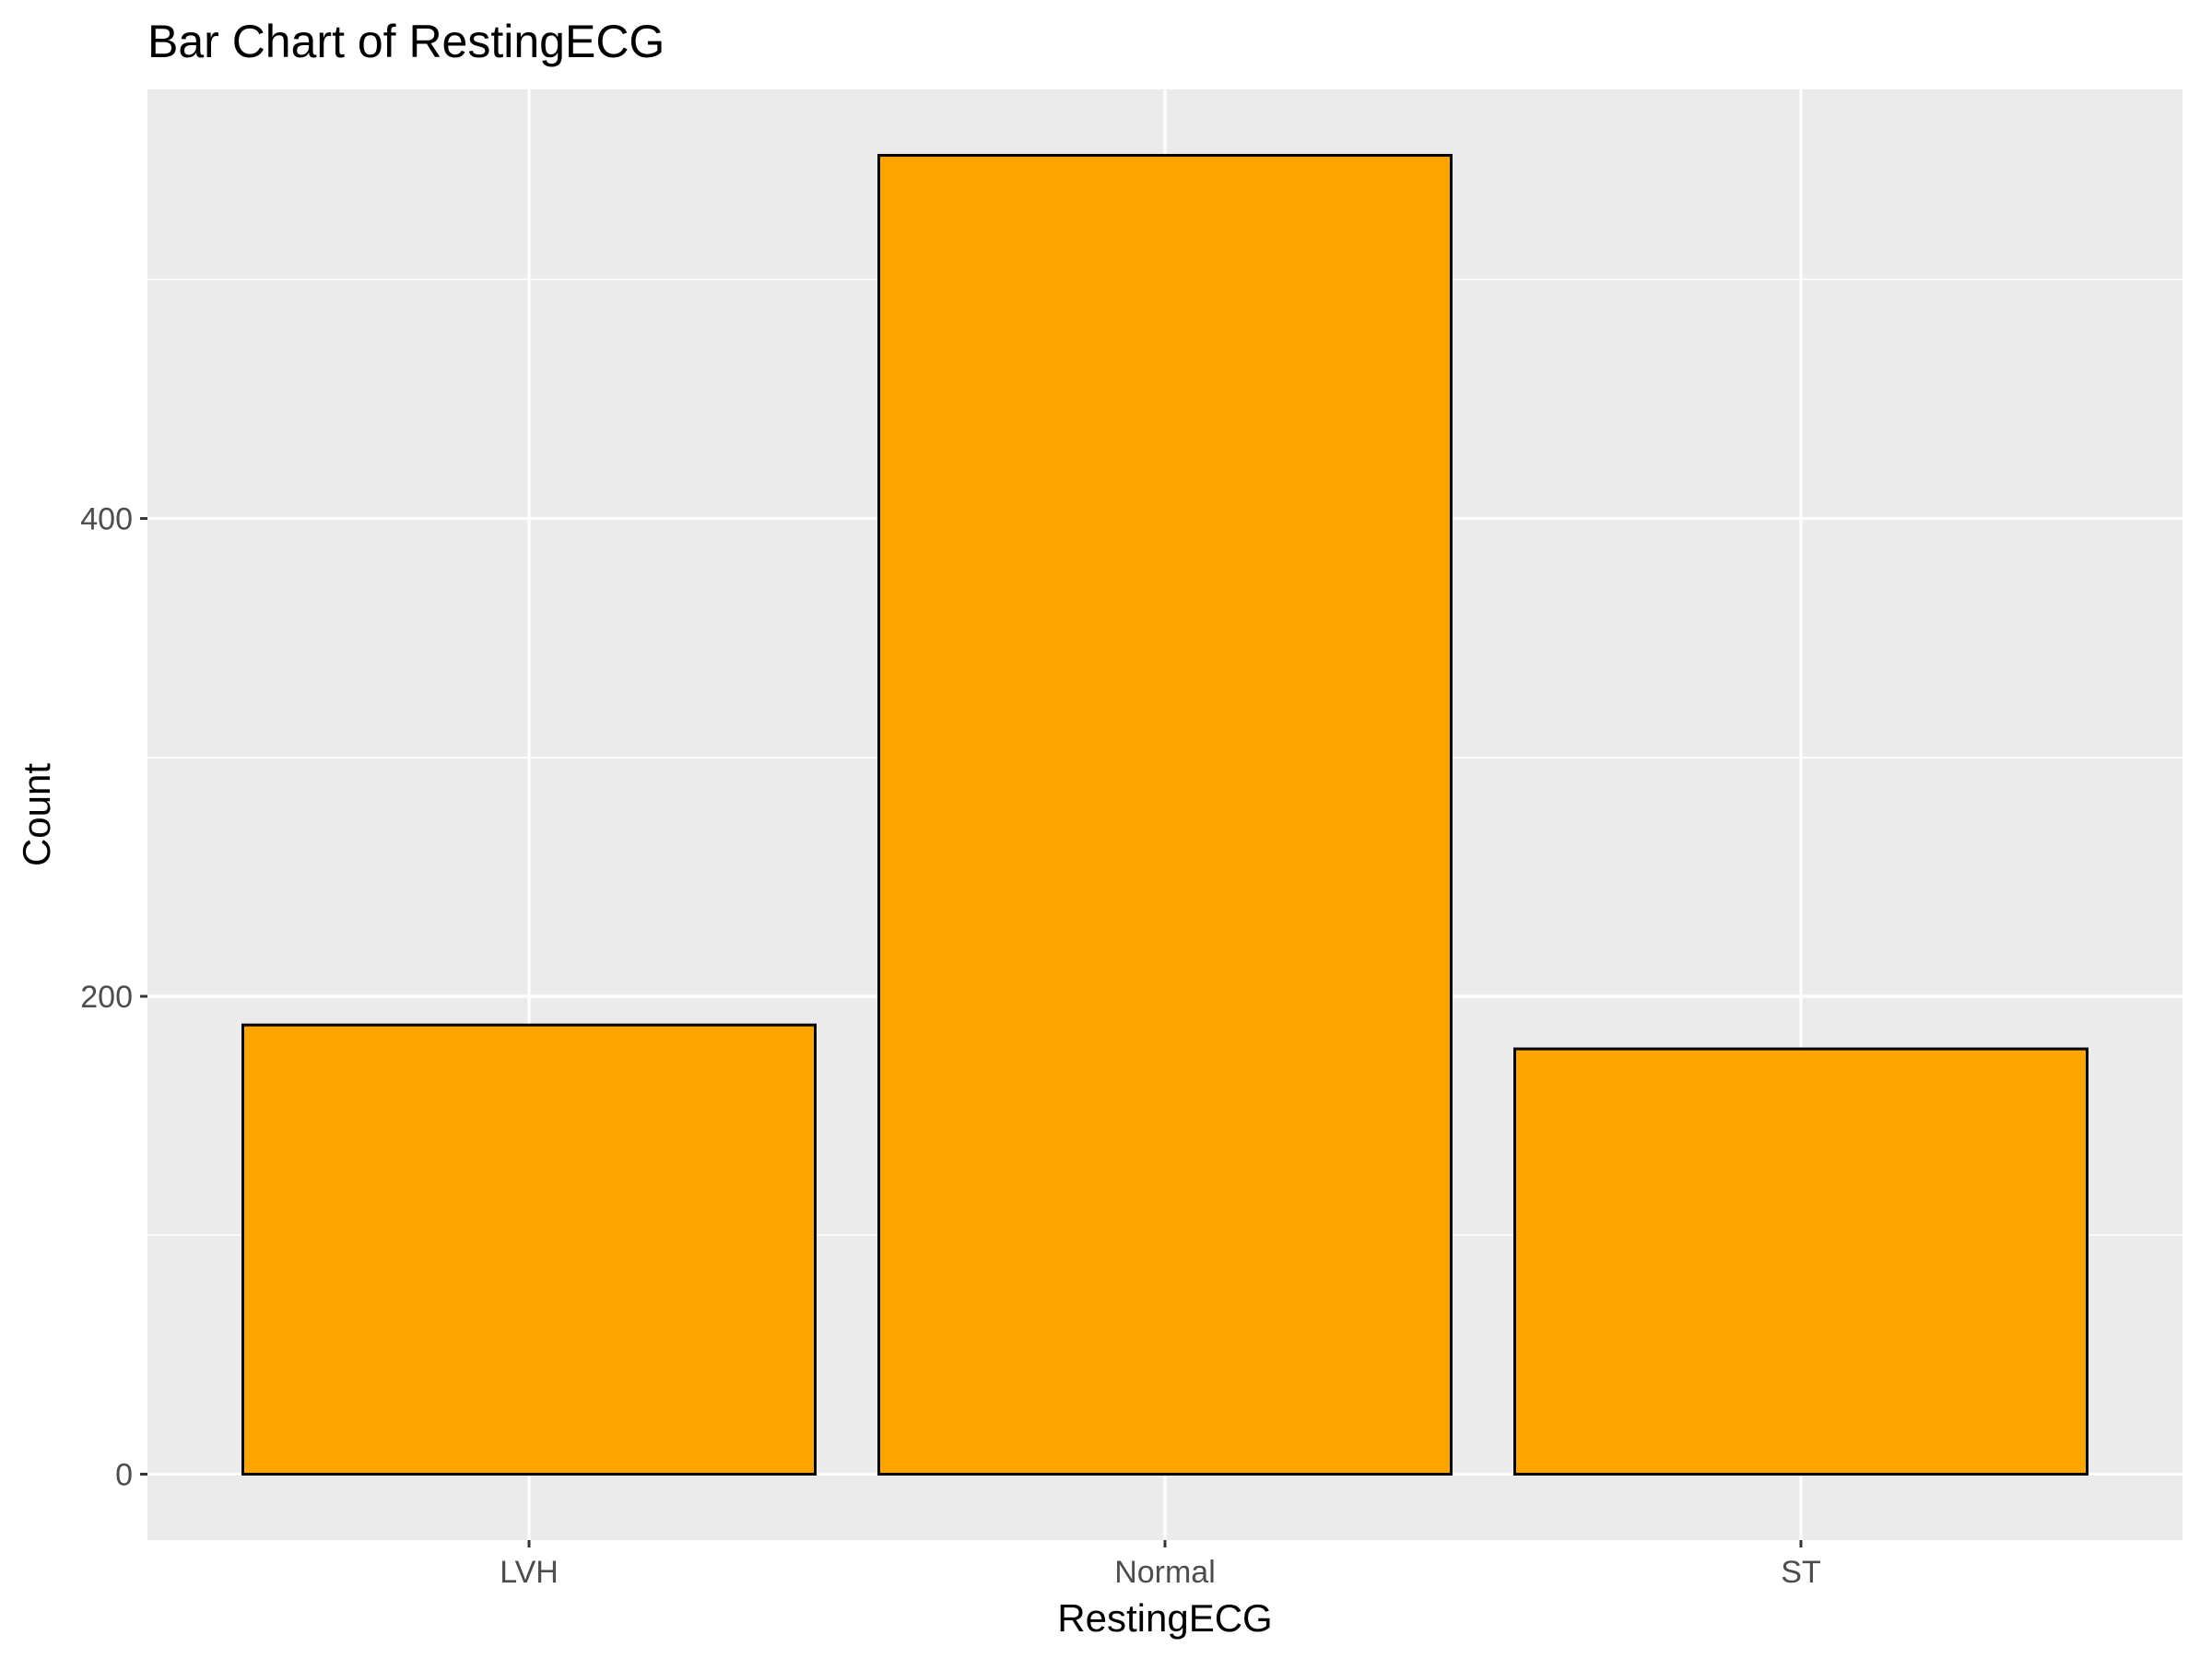  I want to click on y-tick-label: 0, so click(124, 1474).